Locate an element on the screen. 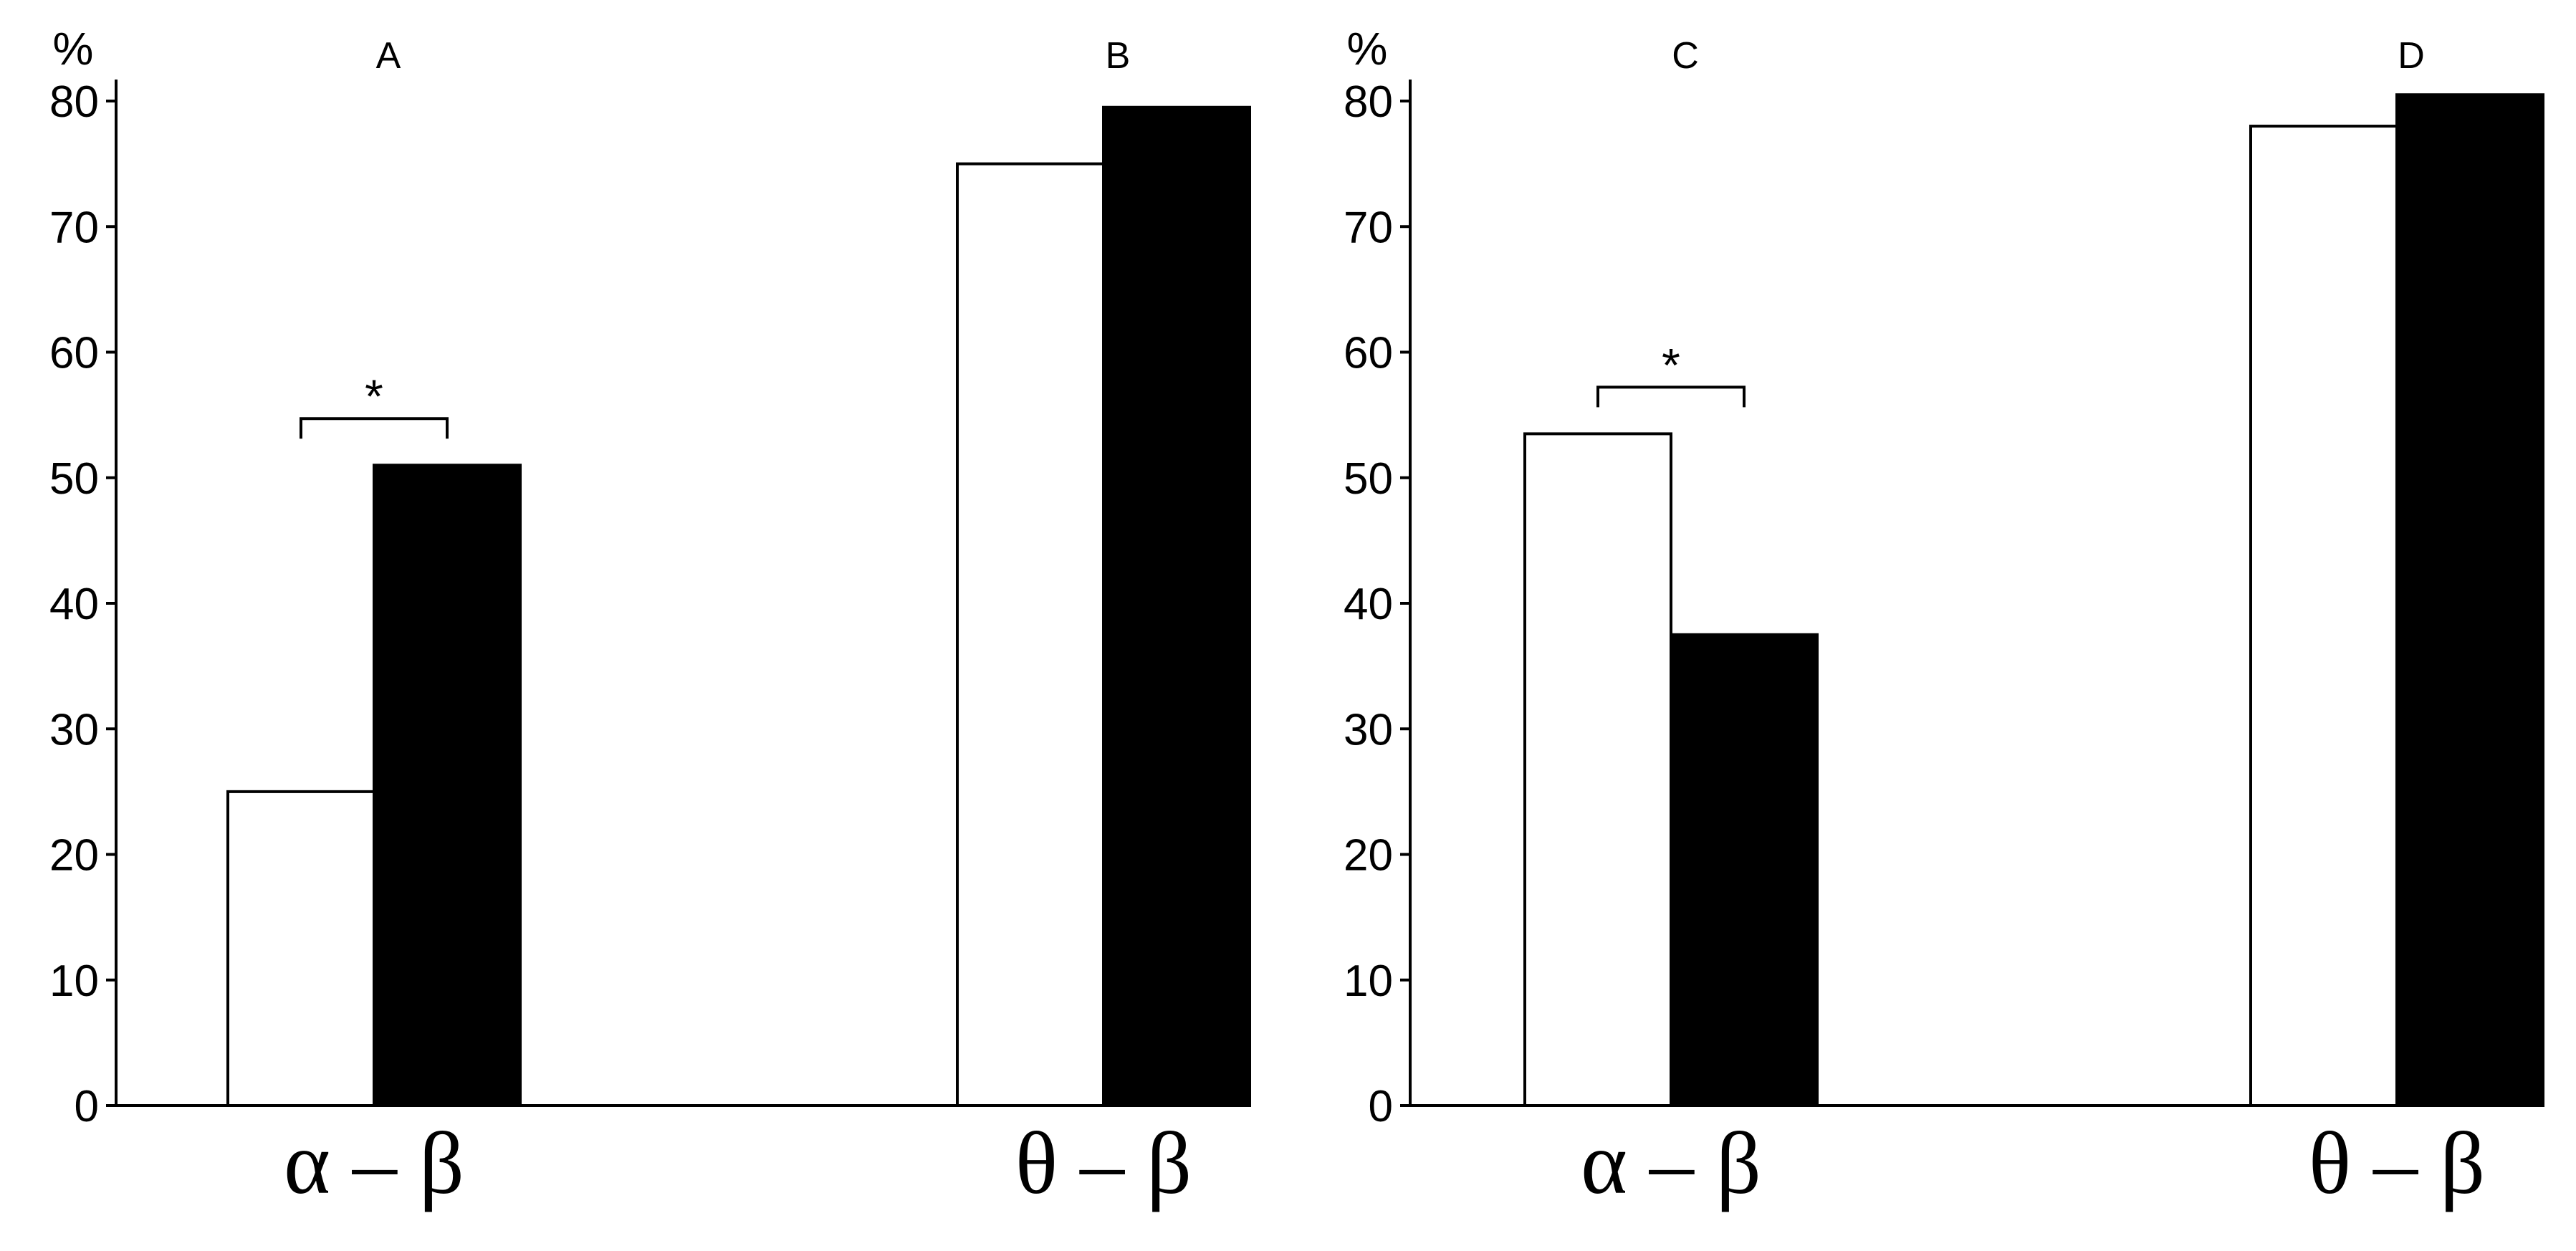 Image resolution: width=2576 pixels, height=1251 pixels. panel-label: B is located at coordinates (1118, 56).